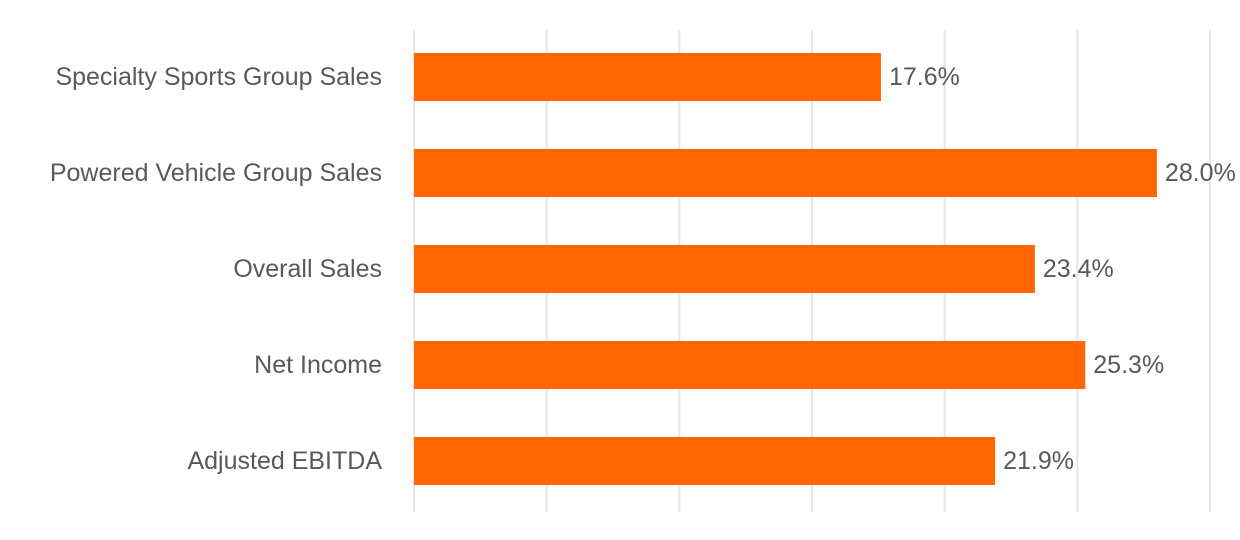 The height and width of the screenshot is (540, 1240). What do you see at coordinates (318, 365) in the screenshot?
I see `category-label: Net Income` at bounding box center [318, 365].